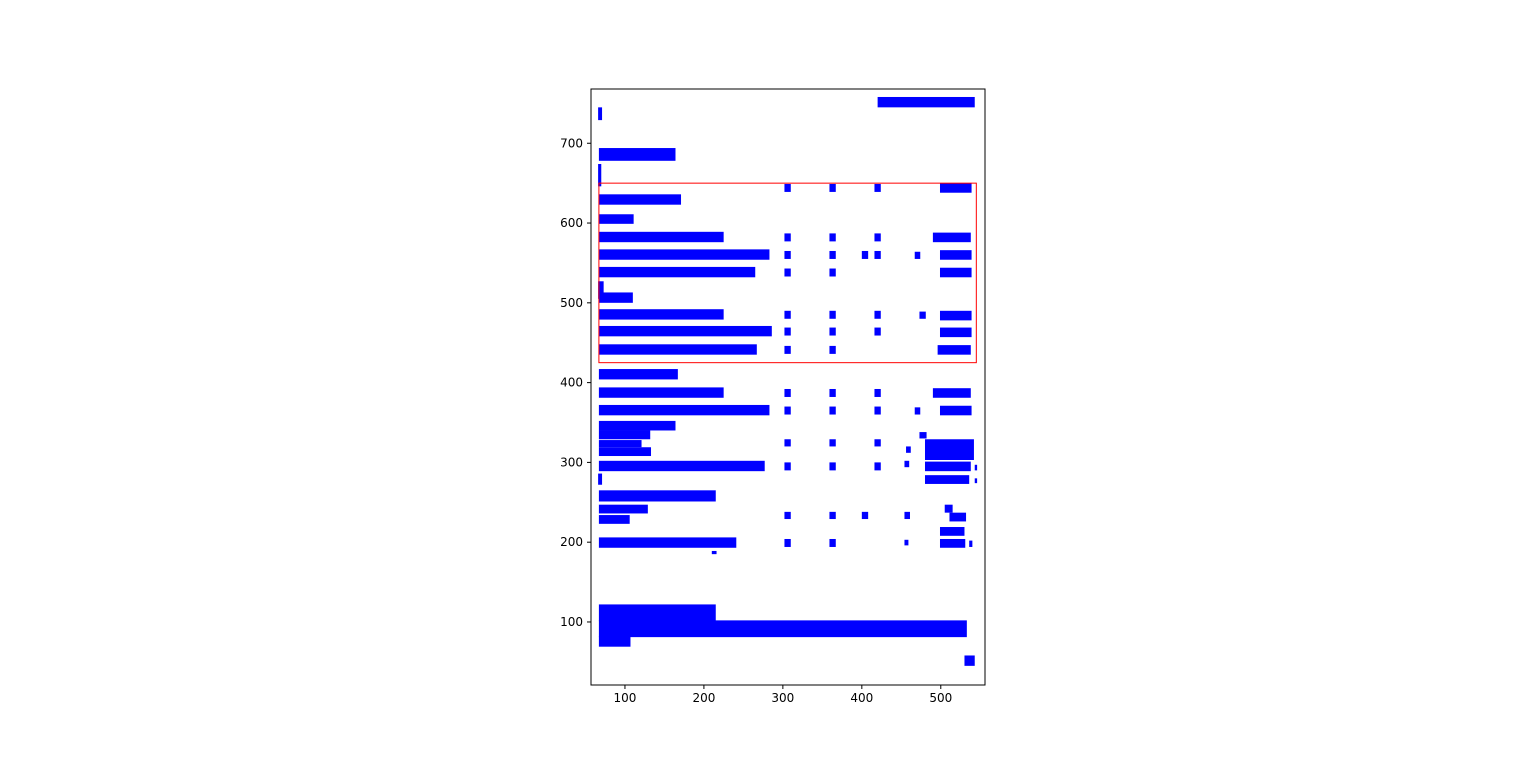 This screenshot has height=767, width=1536. What do you see at coordinates (571, 622) in the screenshot?
I see `y-tick-label: 100` at bounding box center [571, 622].